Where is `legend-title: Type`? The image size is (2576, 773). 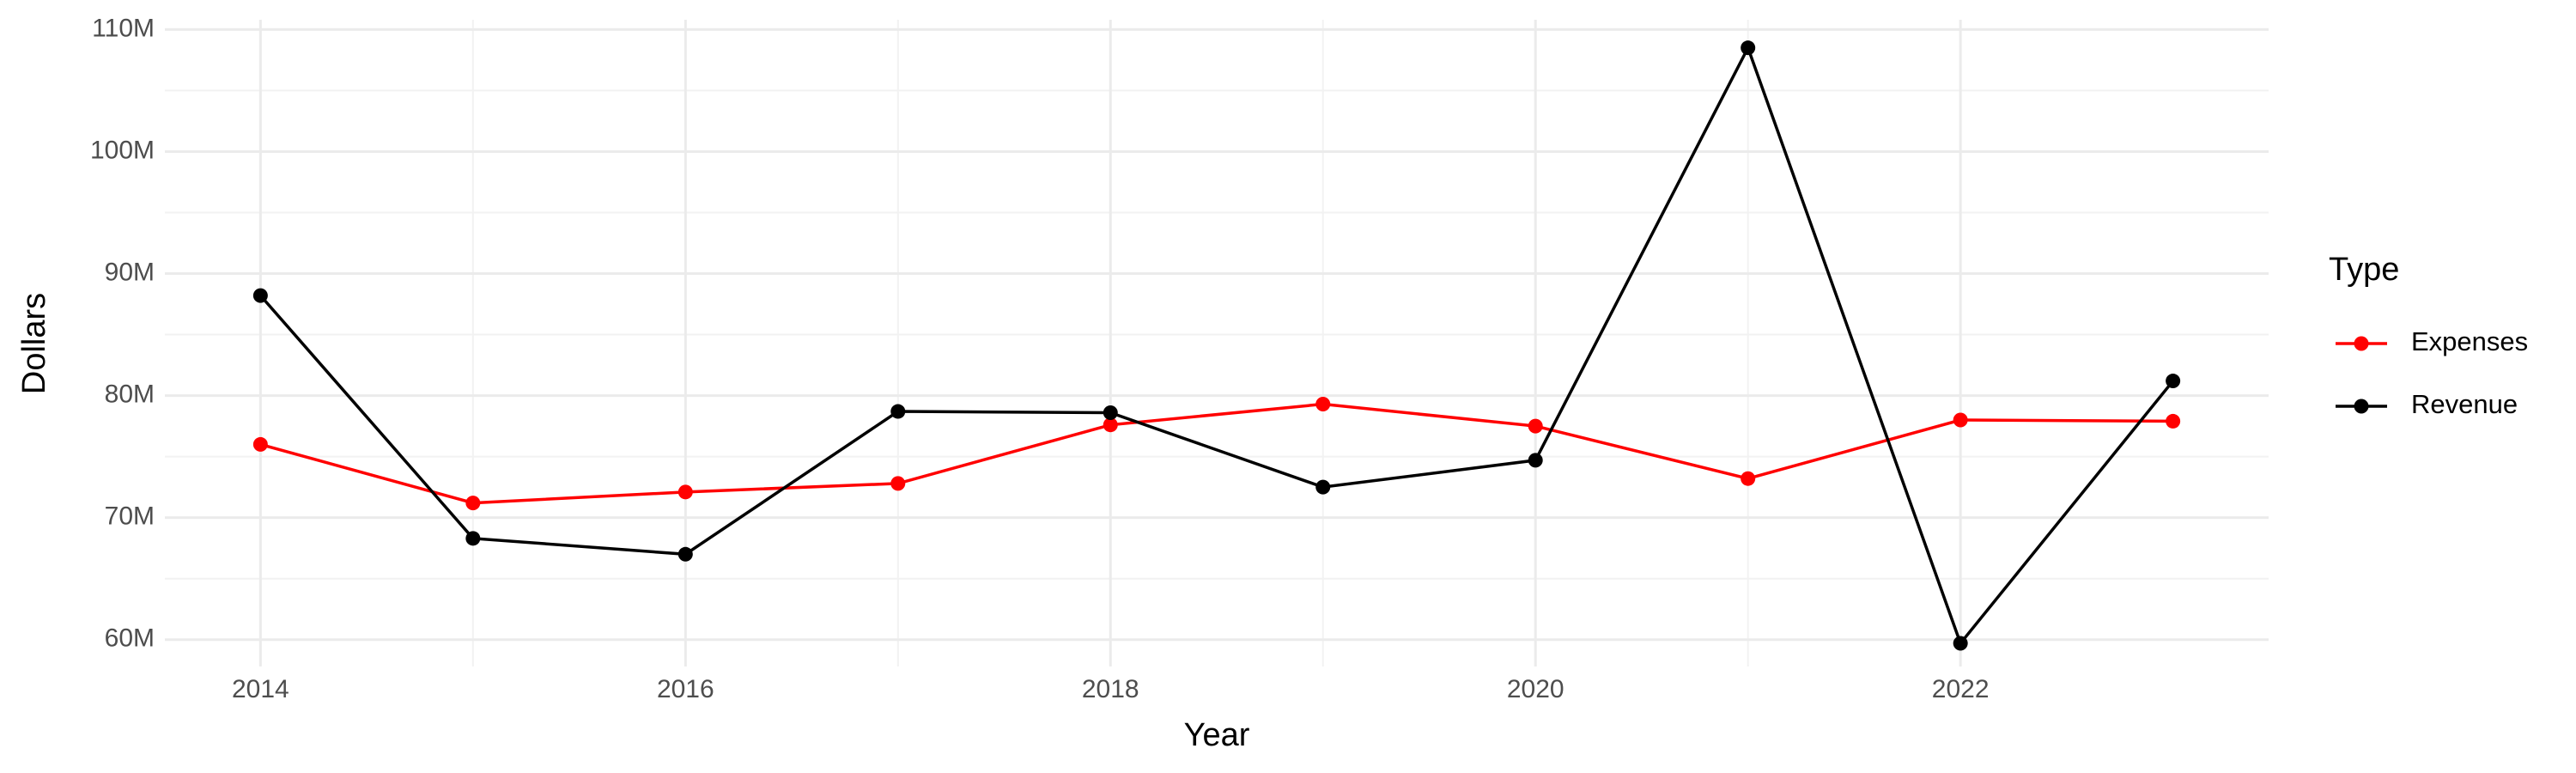
legend-title: Type is located at coordinates (2364, 270).